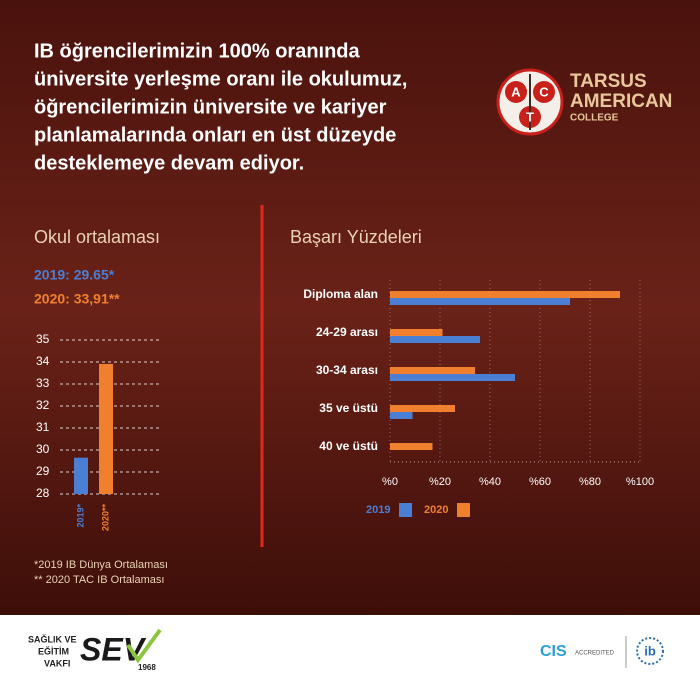 The height and width of the screenshot is (700, 700). I want to click on x-tick-label: 2019*, so click(80, 516).